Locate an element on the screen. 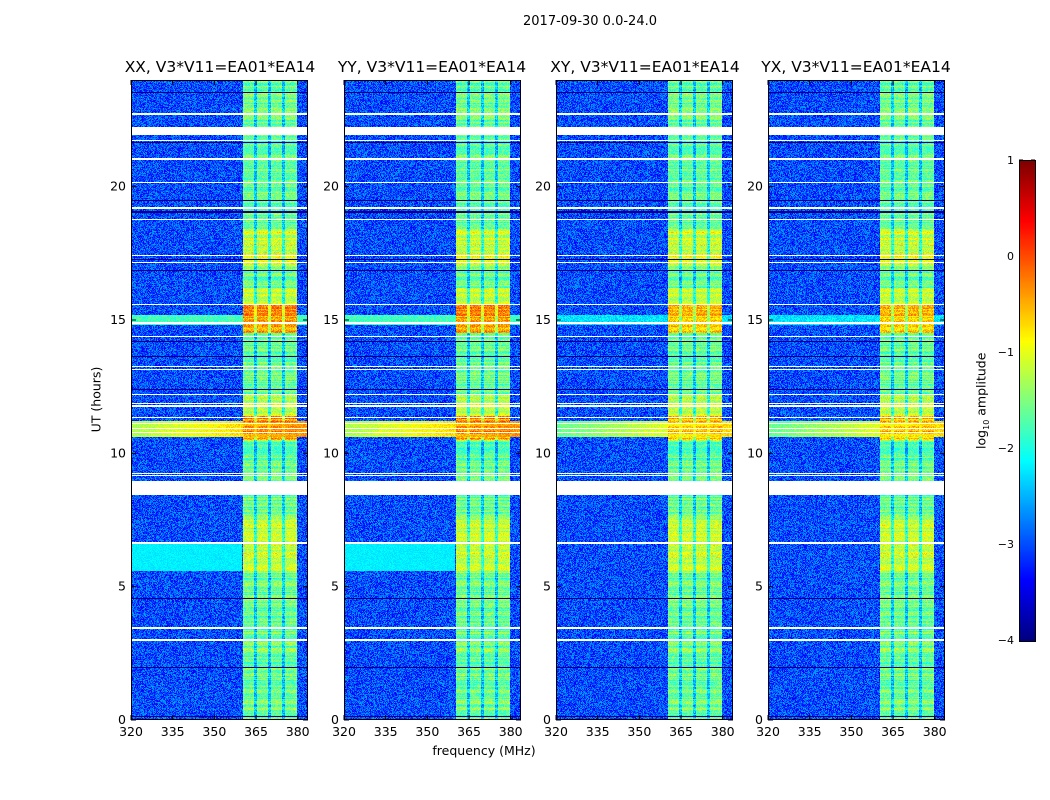 The image size is (1050, 800). figure-title: 2017-09-30 0.0-24.0 is located at coordinates (590, 21).